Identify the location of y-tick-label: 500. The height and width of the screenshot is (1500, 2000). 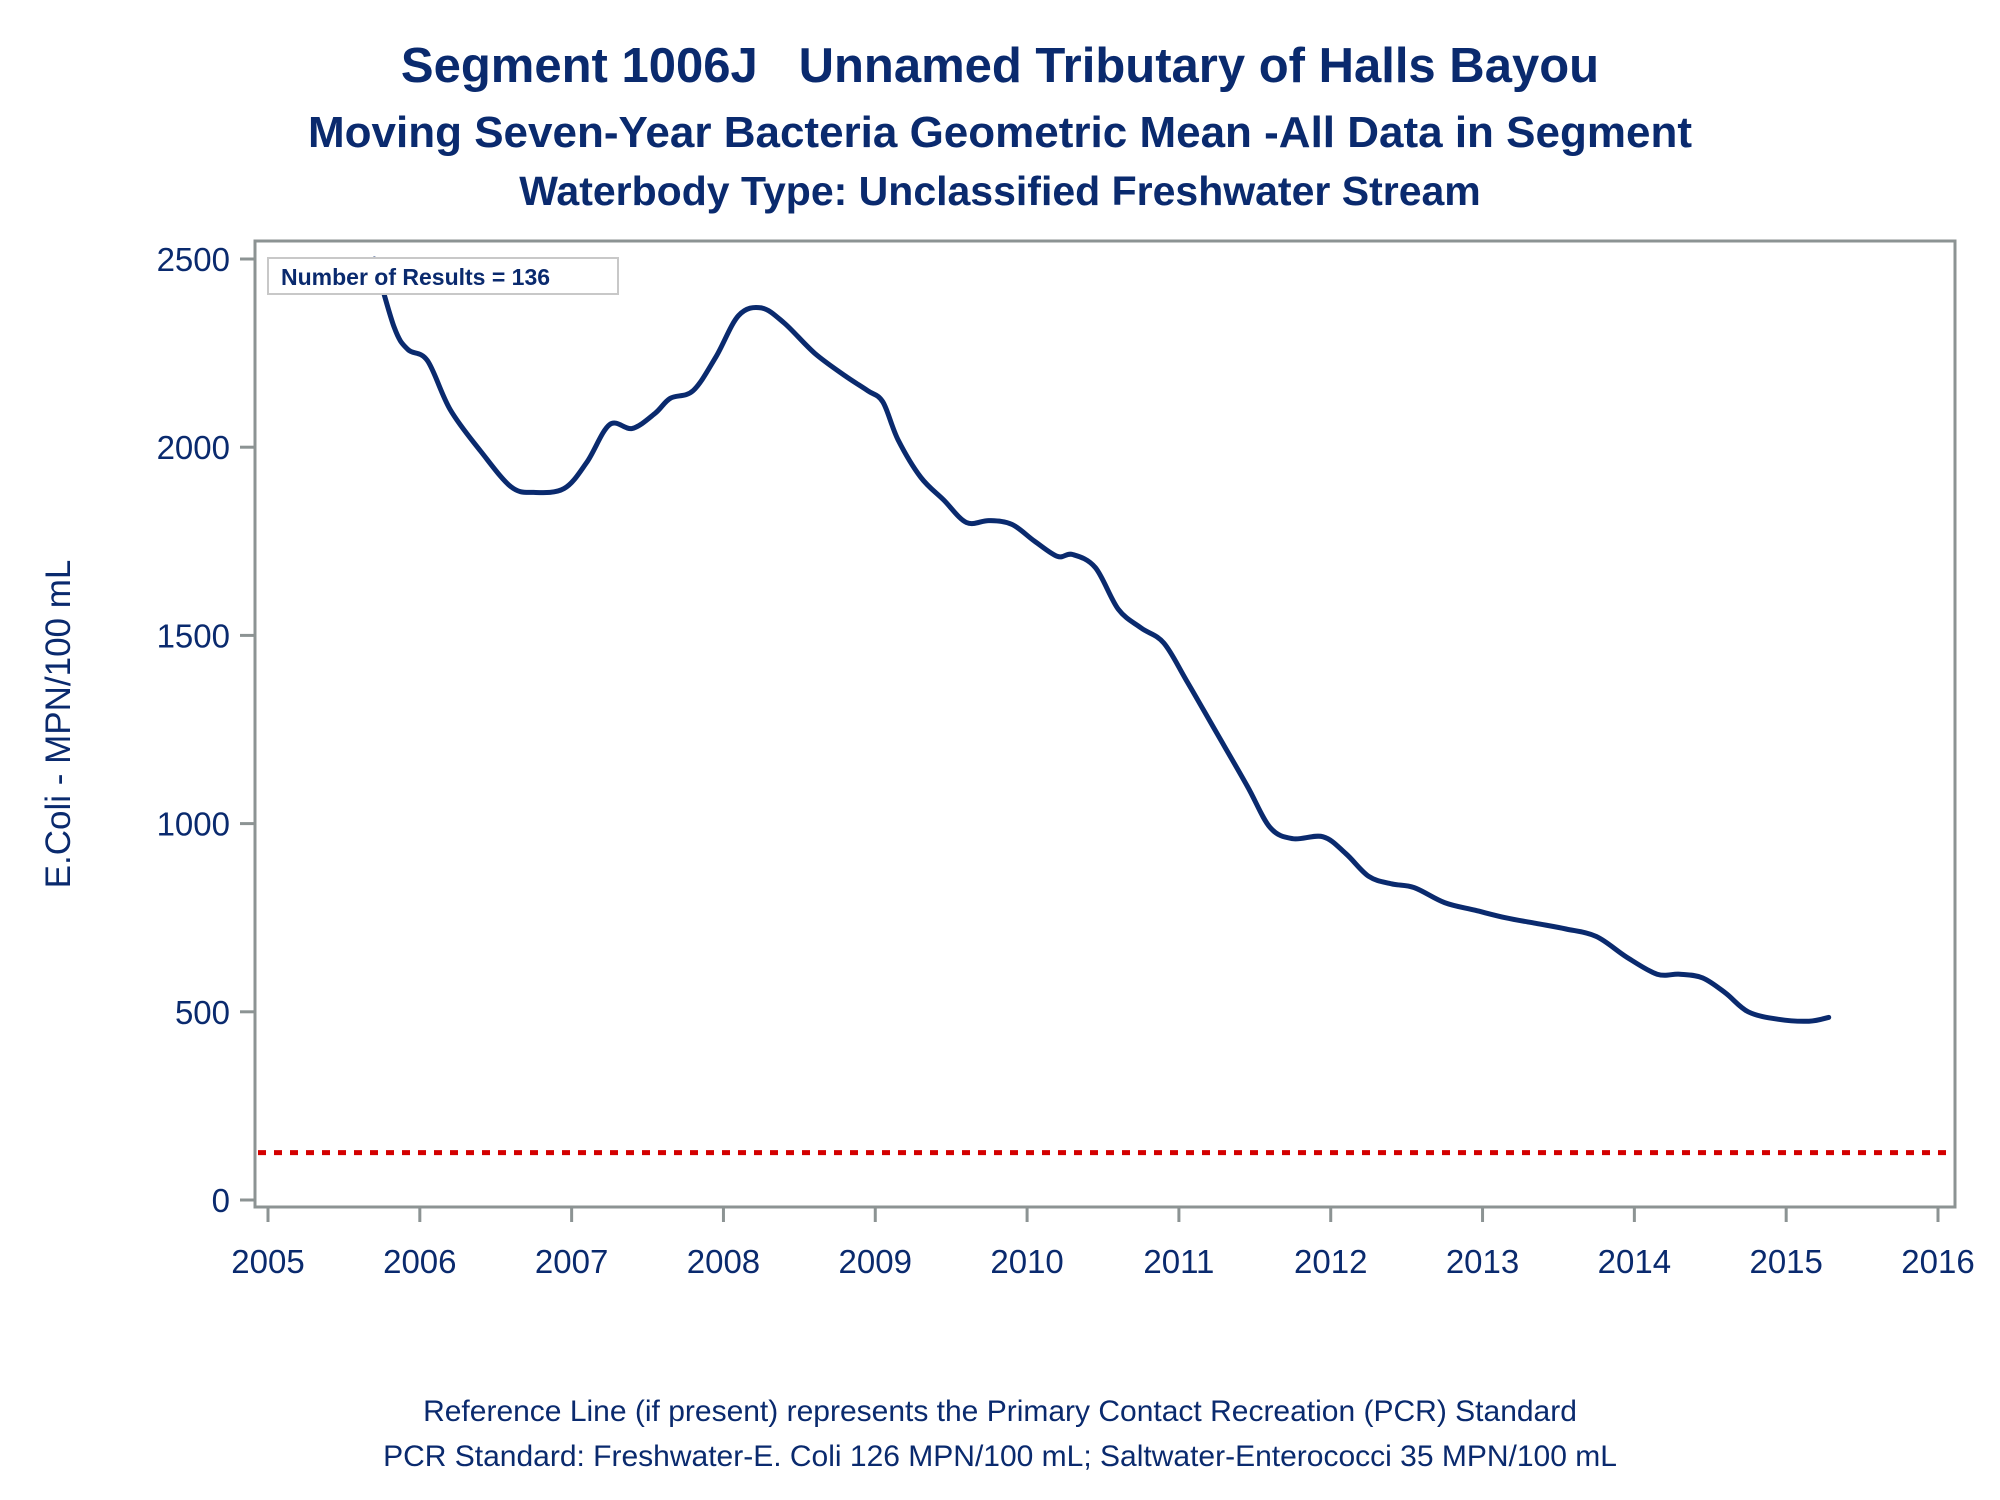
(202, 1012).